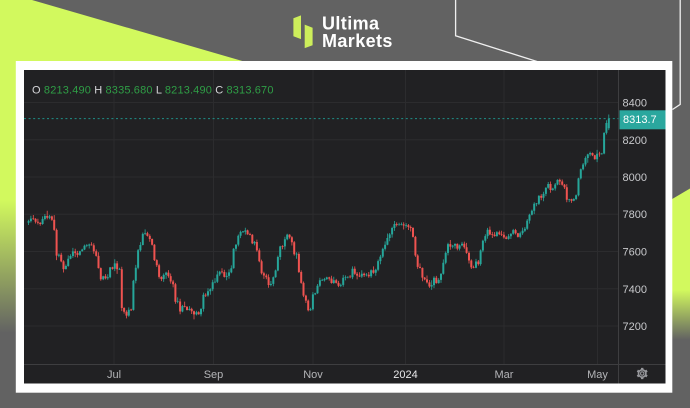  What do you see at coordinates (635, 141) in the screenshot?
I see `svg-text: 8200` at bounding box center [635, 141].